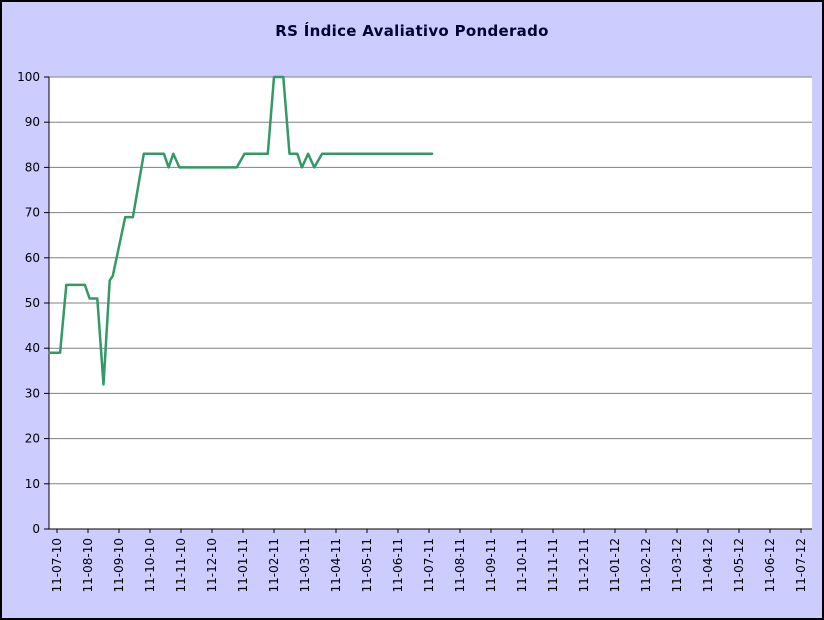 The image size is (824, 620). Describe the element at coordinates (398, 565) in the screenshot. I see `x-axis-label: 11-06-11` at that location.